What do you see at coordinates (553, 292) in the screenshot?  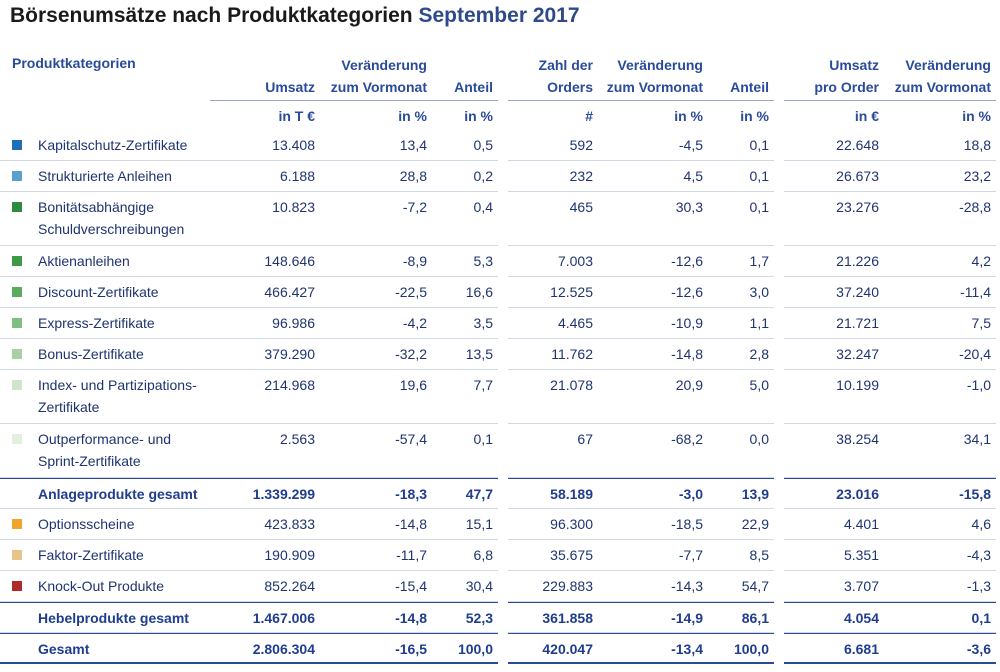 I see `value-cell: 12.525` at bounding box center [553, 292].